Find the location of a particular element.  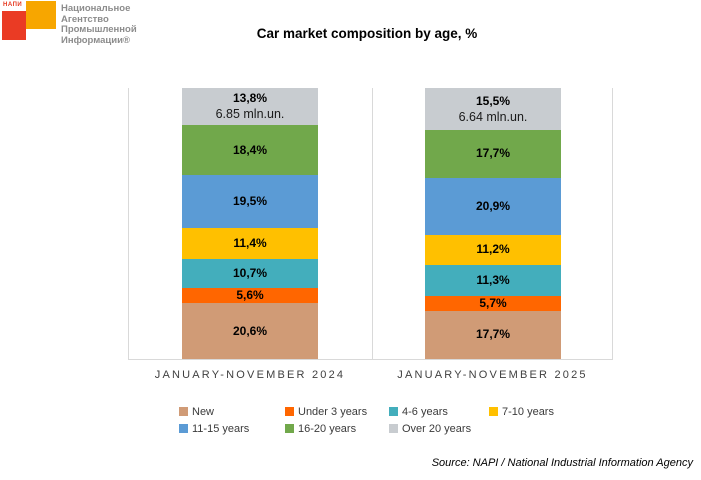

bar-segment-over-20-years: 13,8% 6.85 mln.un. is located at coordinates (250, 107).